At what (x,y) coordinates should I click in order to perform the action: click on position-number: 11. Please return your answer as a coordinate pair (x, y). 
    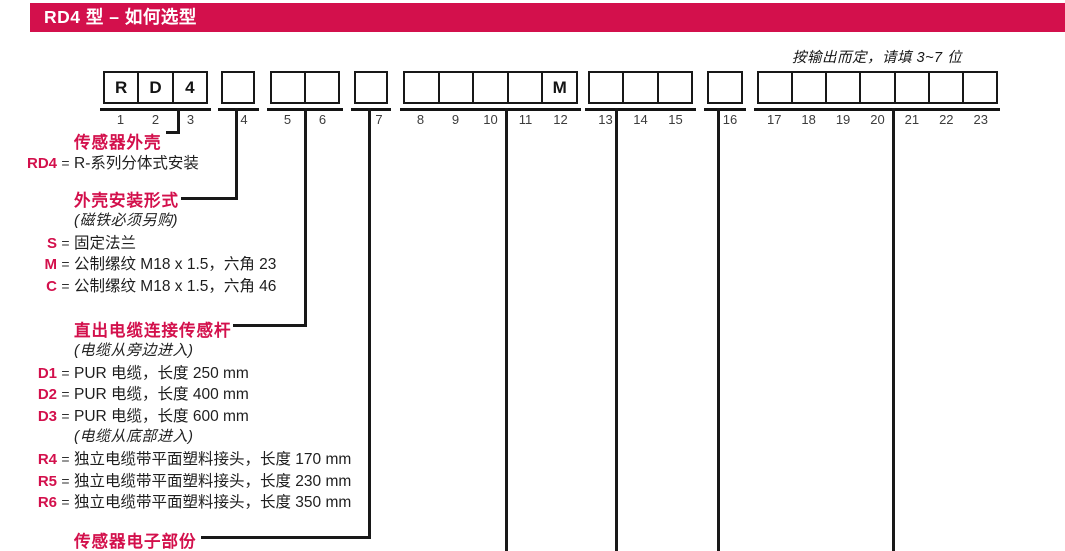
    Looking at the image, I should click on (525, 119).